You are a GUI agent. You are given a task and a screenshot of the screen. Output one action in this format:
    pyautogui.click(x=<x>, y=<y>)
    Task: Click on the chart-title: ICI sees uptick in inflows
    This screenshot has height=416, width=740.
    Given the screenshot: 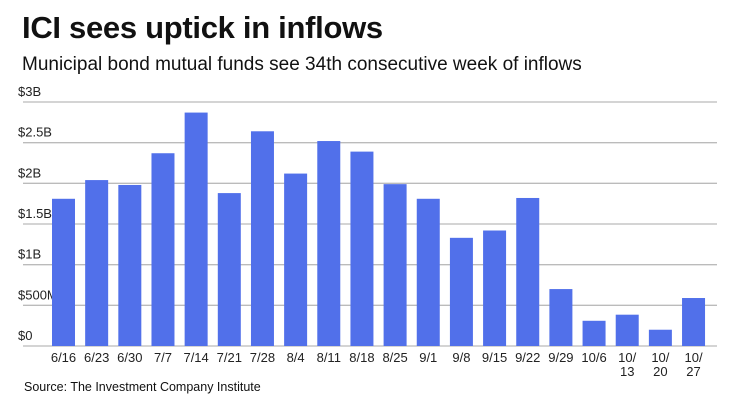 What is the action you would take?
    pyautogui.click(x=202, y=27)
    